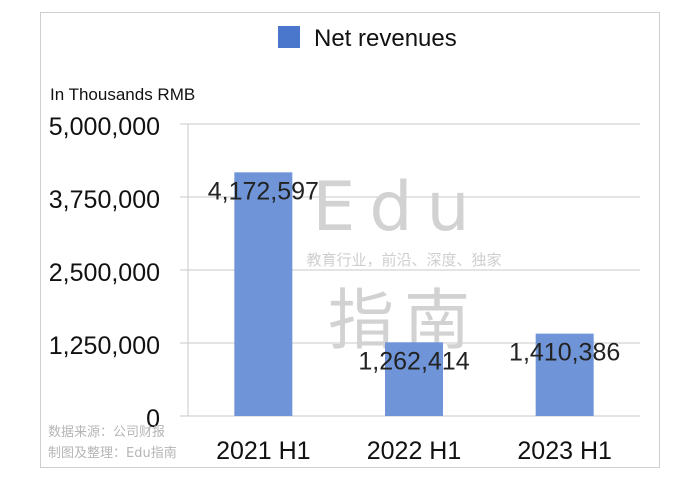 Image resolution: width=690 pixels, height=492 pixels. I want to click on source-note: 数据来源：公司财报 制图及整理：Edu指南, so click(112, 443).